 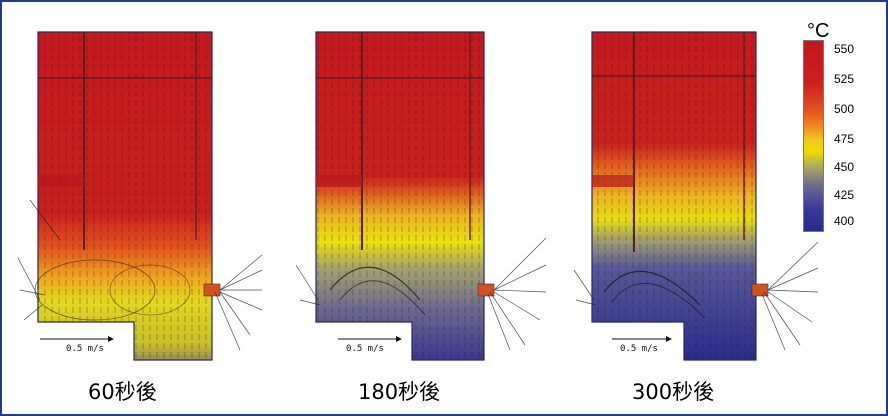 I want to click on panel-3-scale-arrow, so click(x=642, y=339).